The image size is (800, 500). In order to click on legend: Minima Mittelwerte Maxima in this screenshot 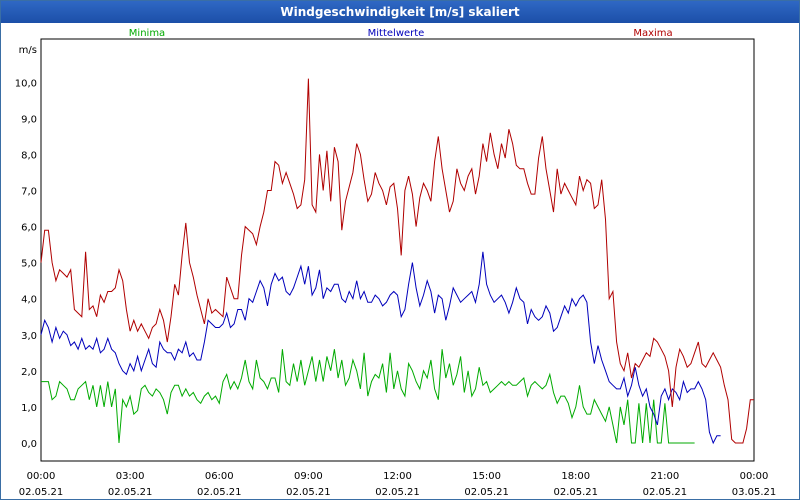, I will do `click(401, 33)`.